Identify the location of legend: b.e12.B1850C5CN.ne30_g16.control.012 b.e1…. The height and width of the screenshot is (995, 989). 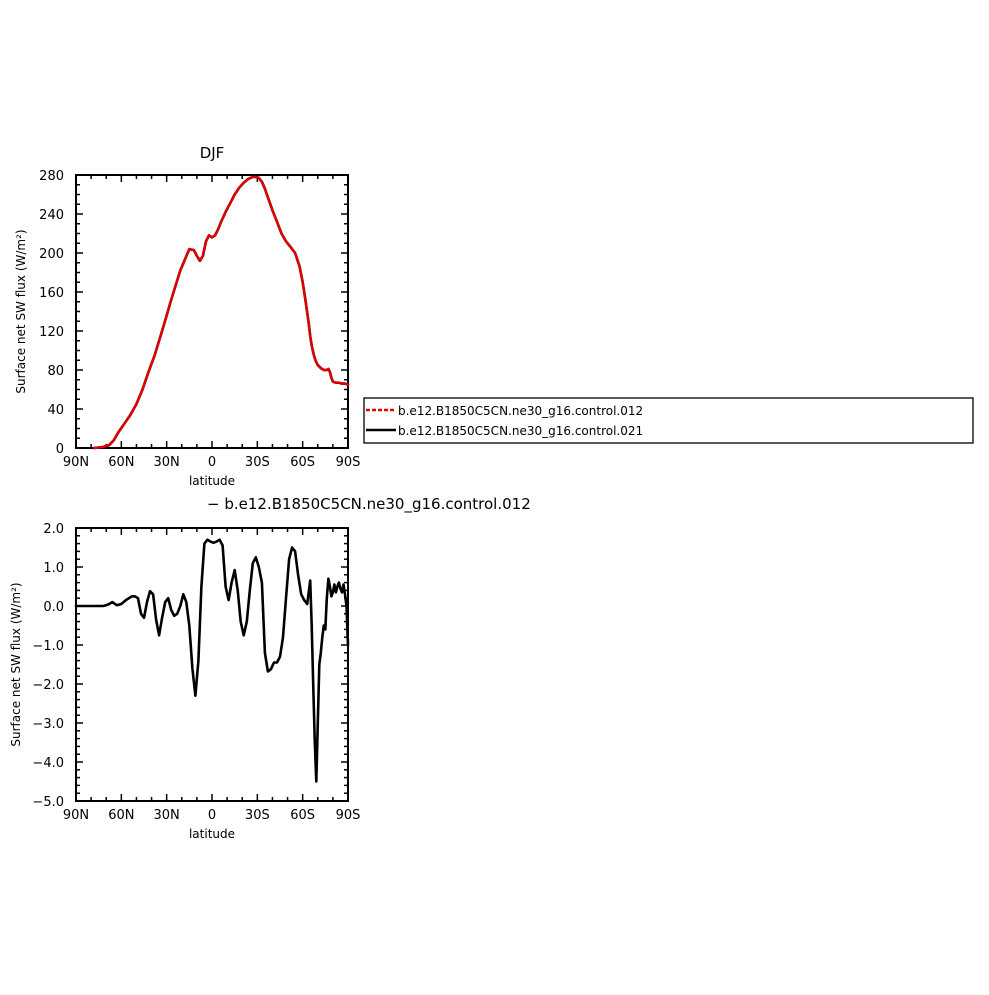
(668, 420).